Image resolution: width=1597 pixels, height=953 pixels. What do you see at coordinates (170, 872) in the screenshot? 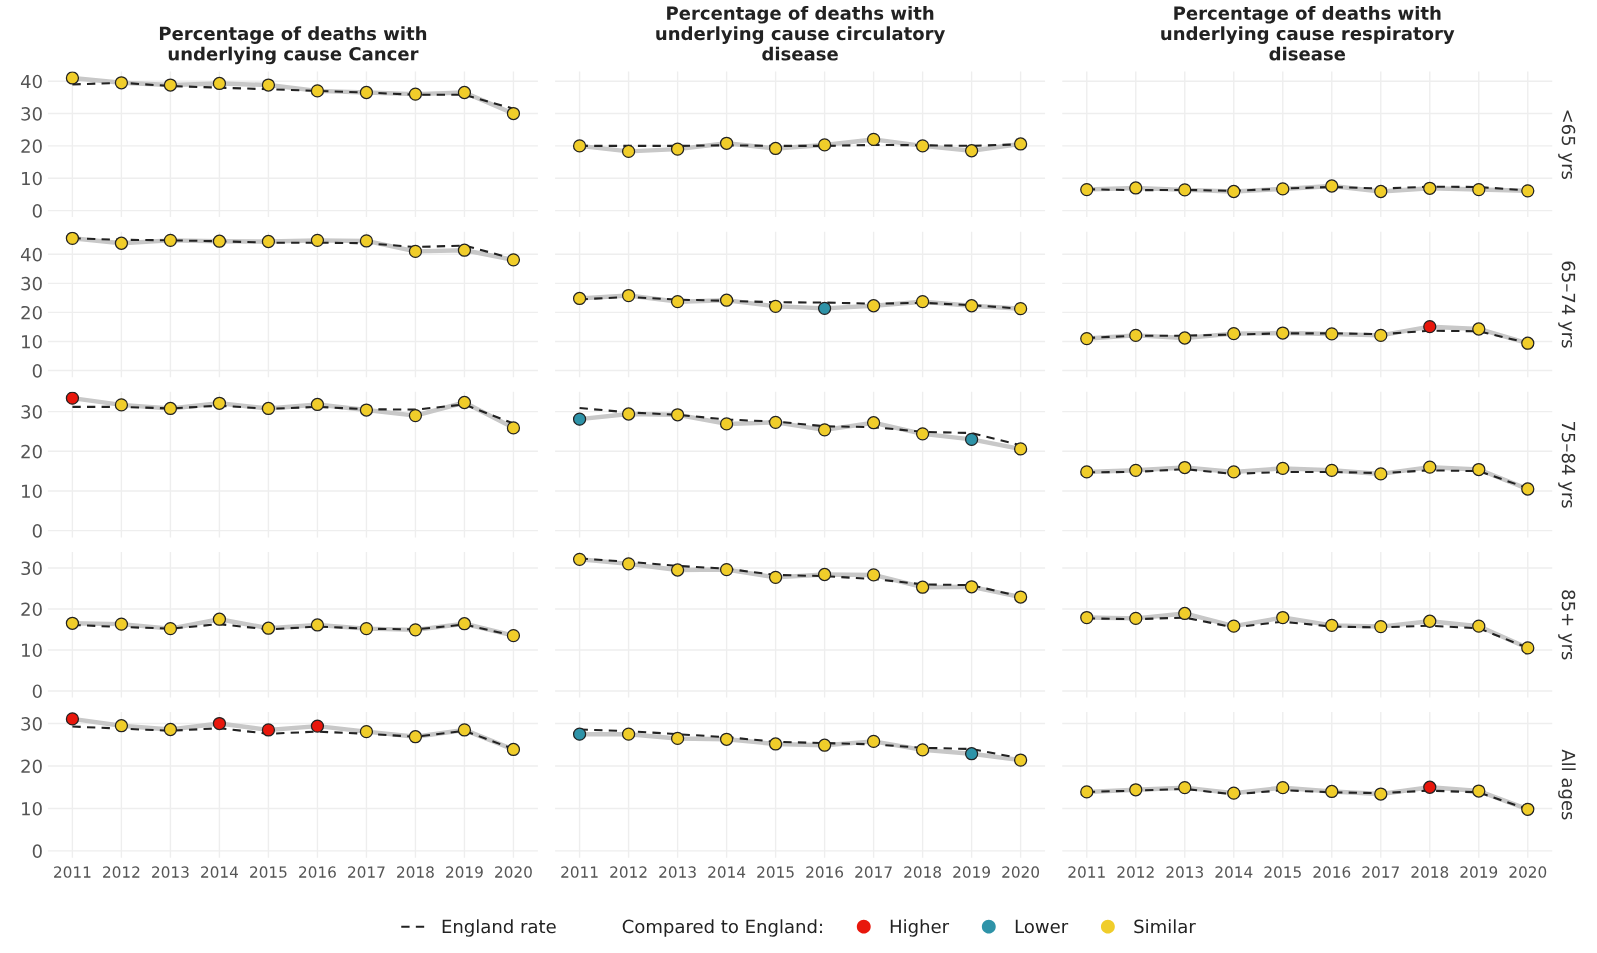
I see `x-tick-label: 2013` at bounding box center [170, 872].